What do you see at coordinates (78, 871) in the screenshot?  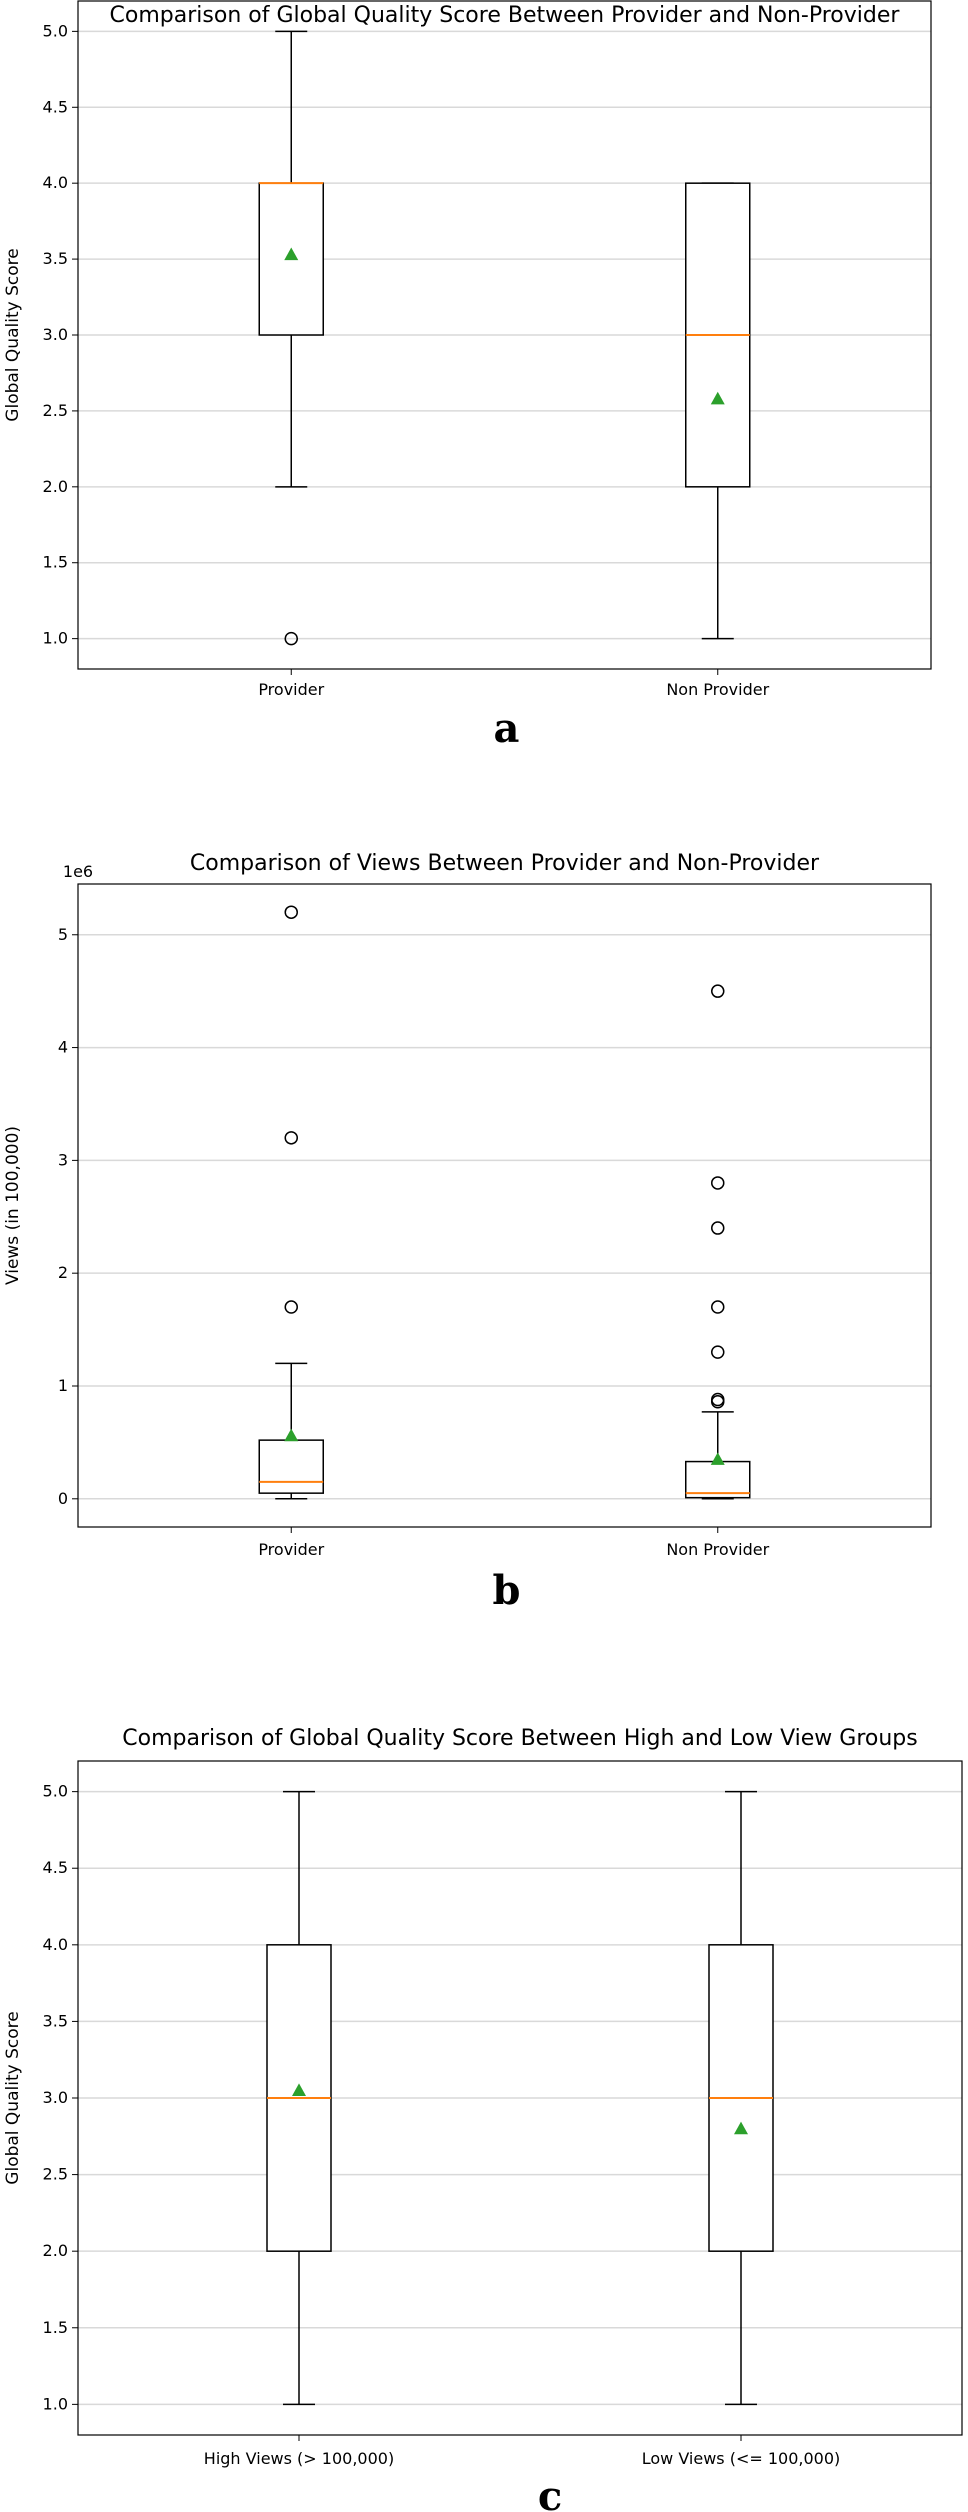 I see `y-multiplier: 1e6` at bounding box center [78, 871].